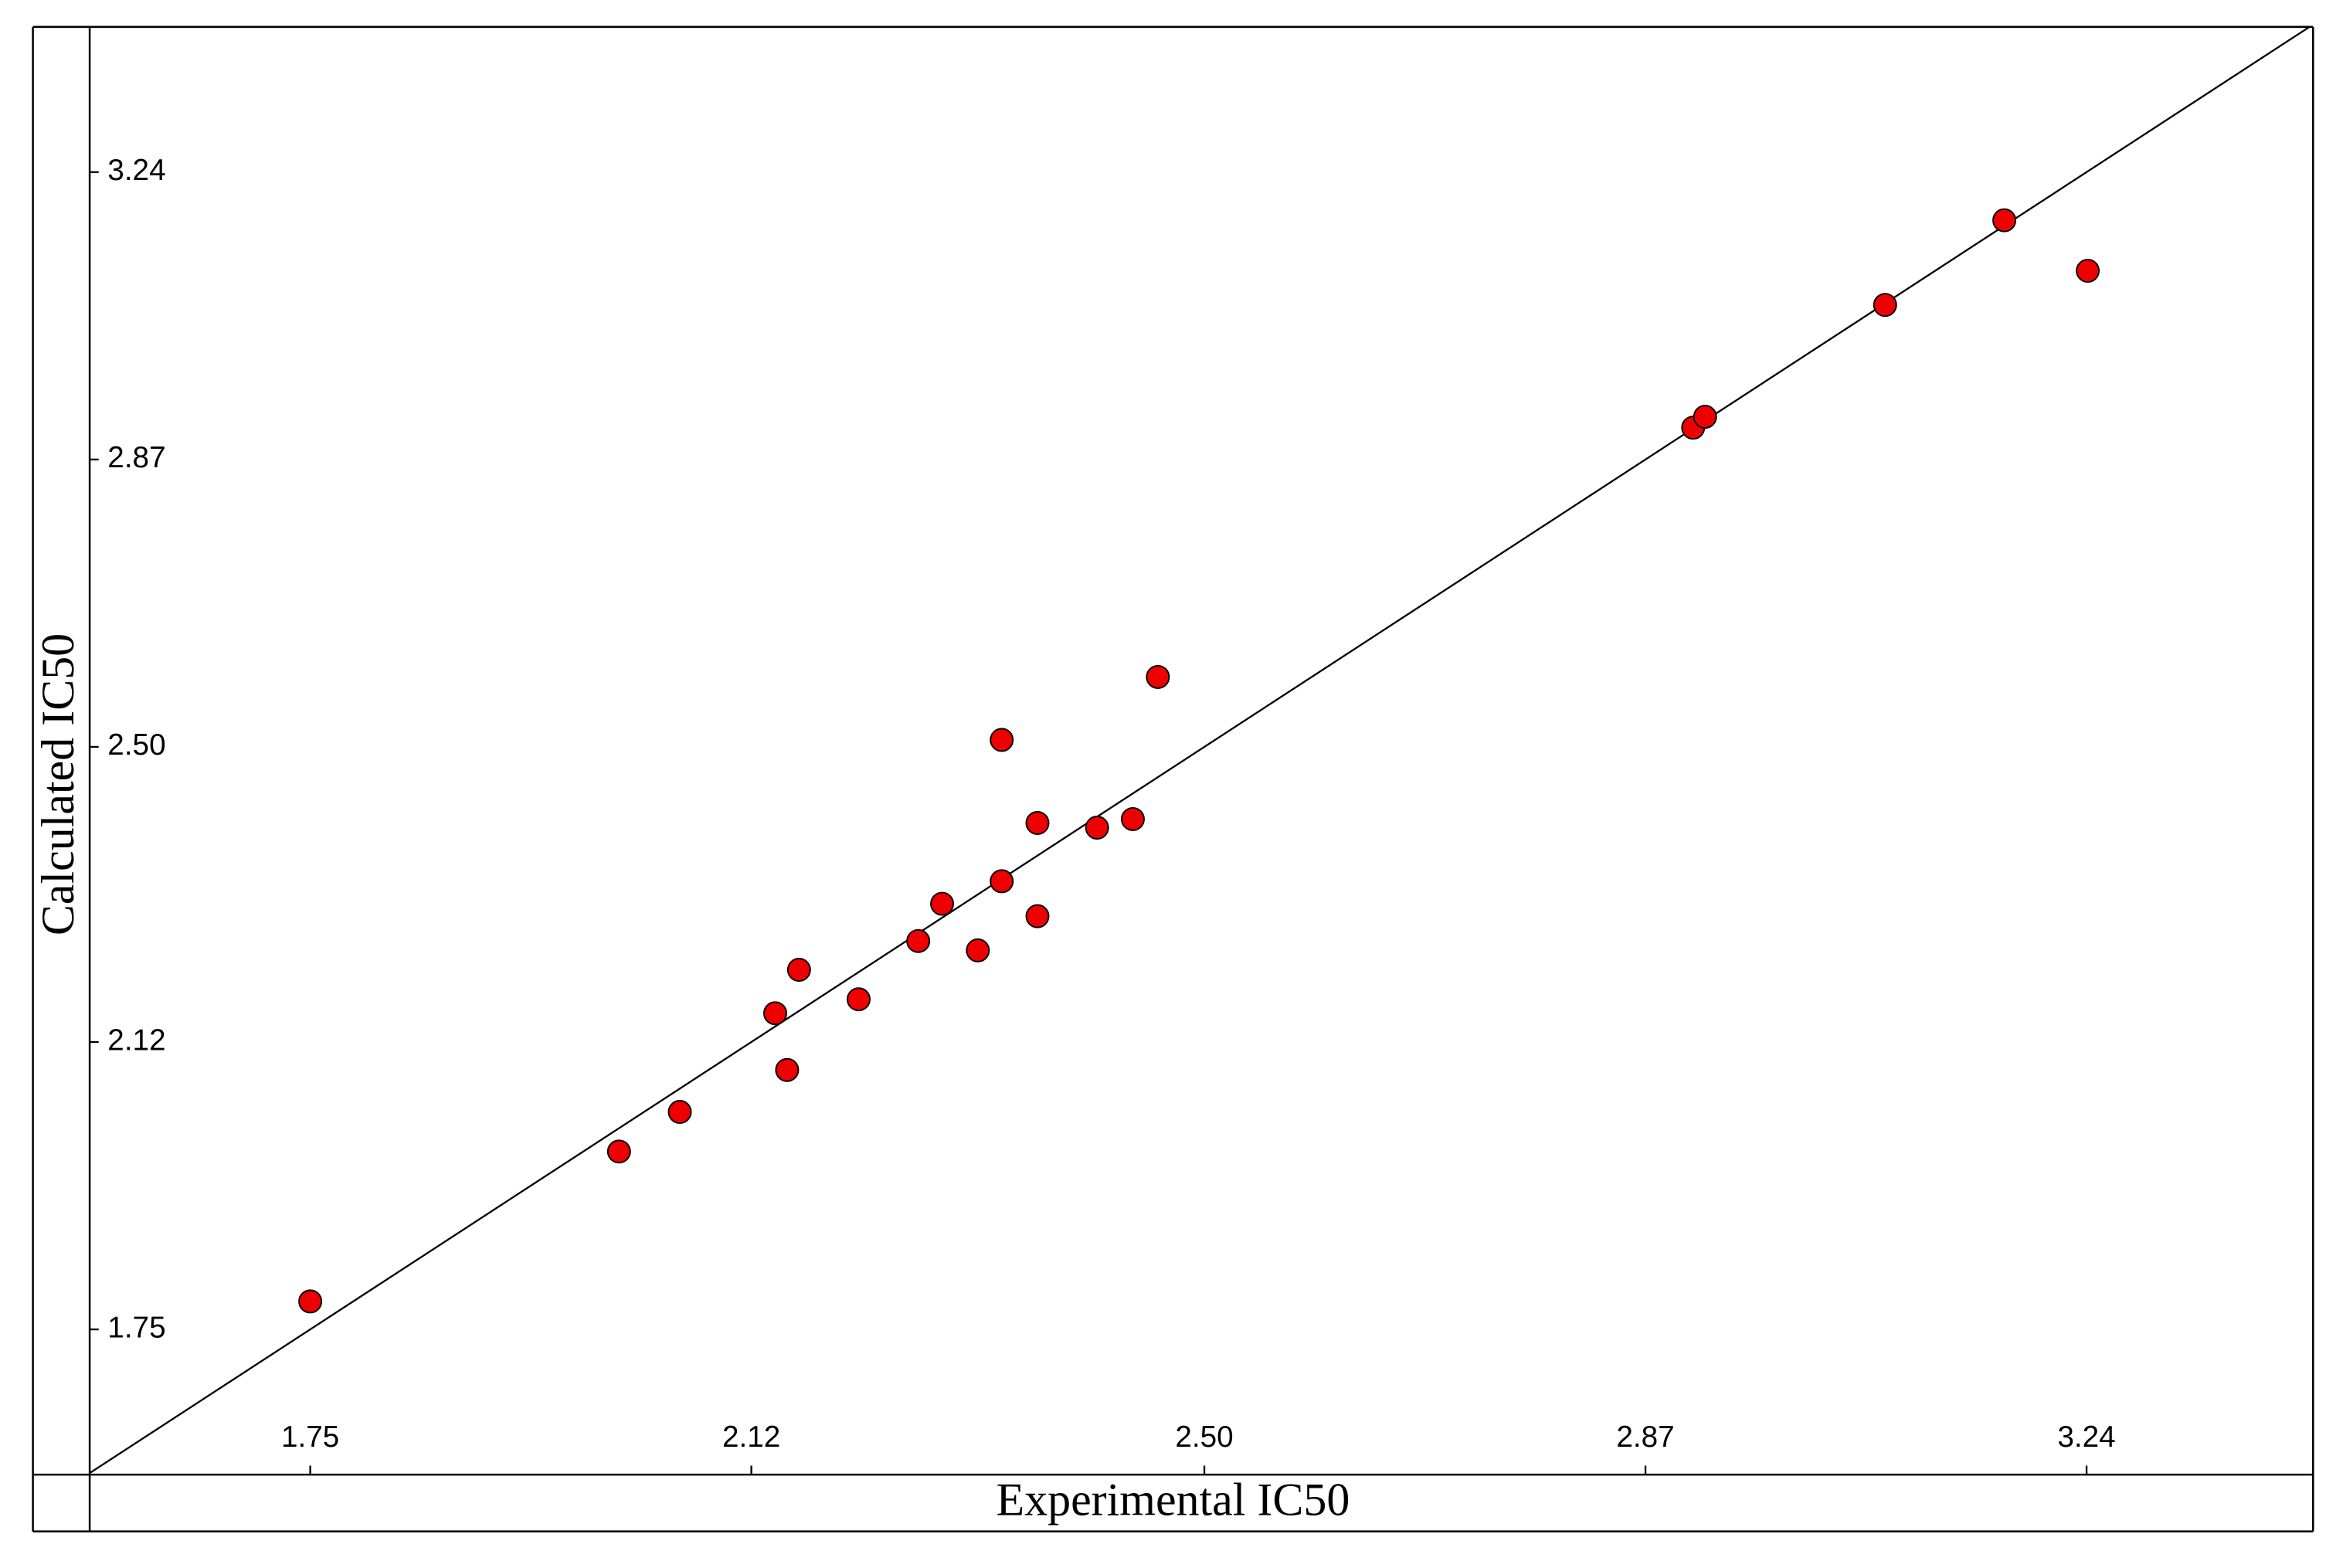 The height and width of the screenshot is (1568, 2343). I want to click on y-tick-label: 2.12, so click(136, 1040).